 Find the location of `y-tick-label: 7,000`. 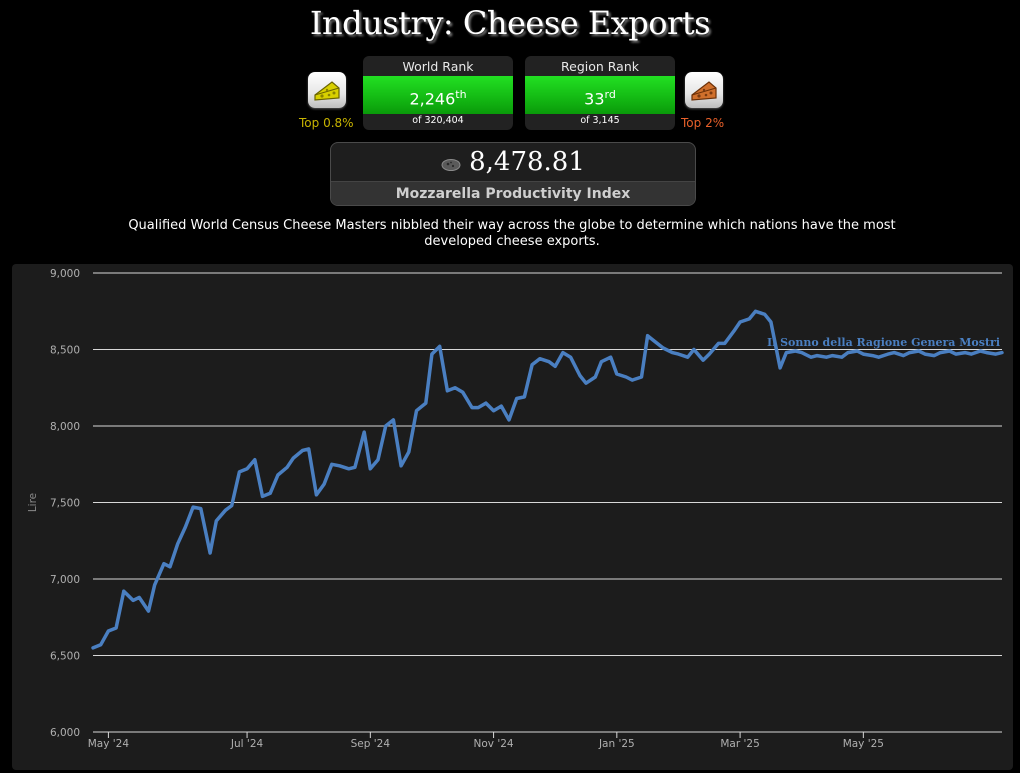

y-tick-label: 7,000 is located at coordinates (65, 580).